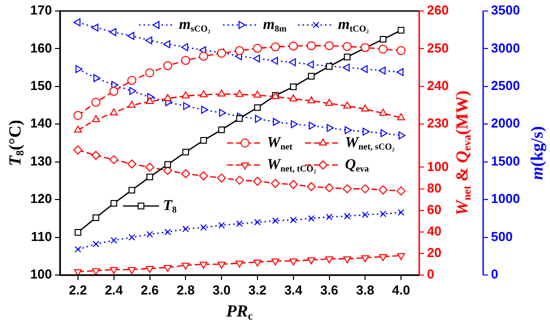 Image resolution: width=550 pixels, height=334 pixels. Describe the element at coordinates (41, 274) in the screenshot. I see `y-tick-label: 100` at that location.